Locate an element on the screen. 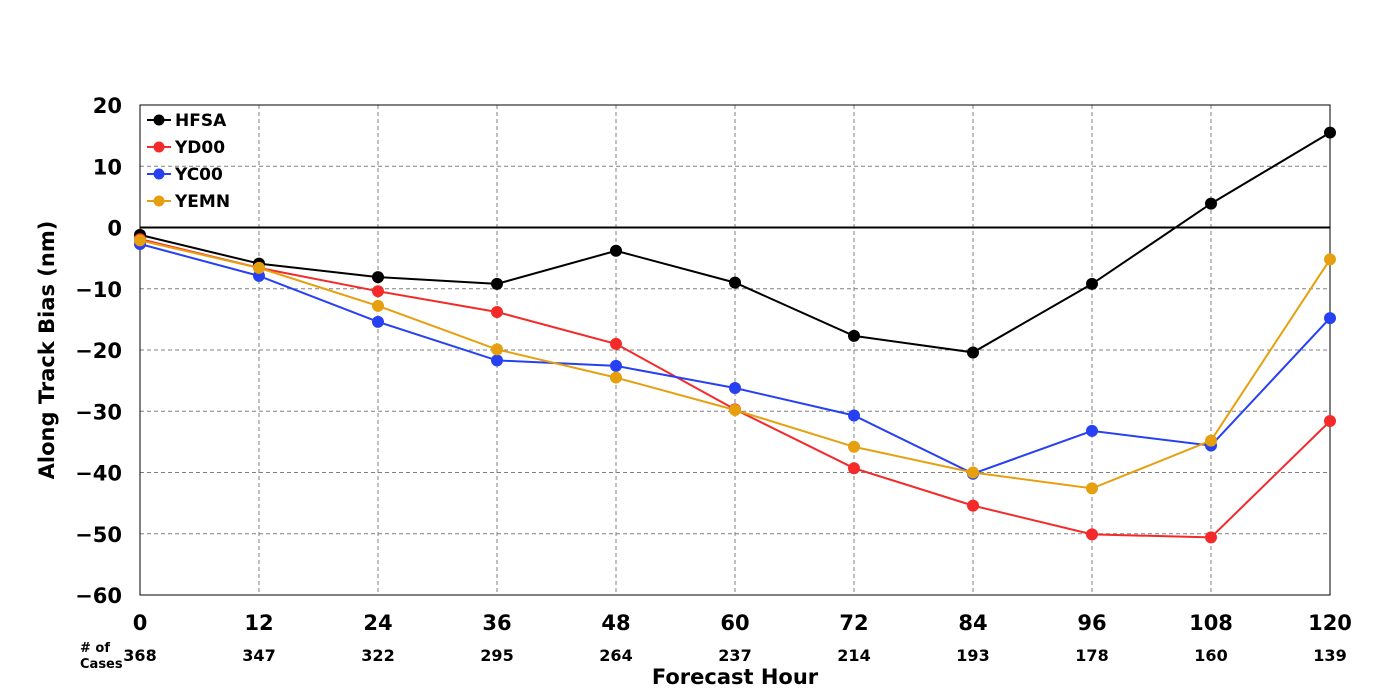  case-count-label: 264 is located at coordinates (615, 655).